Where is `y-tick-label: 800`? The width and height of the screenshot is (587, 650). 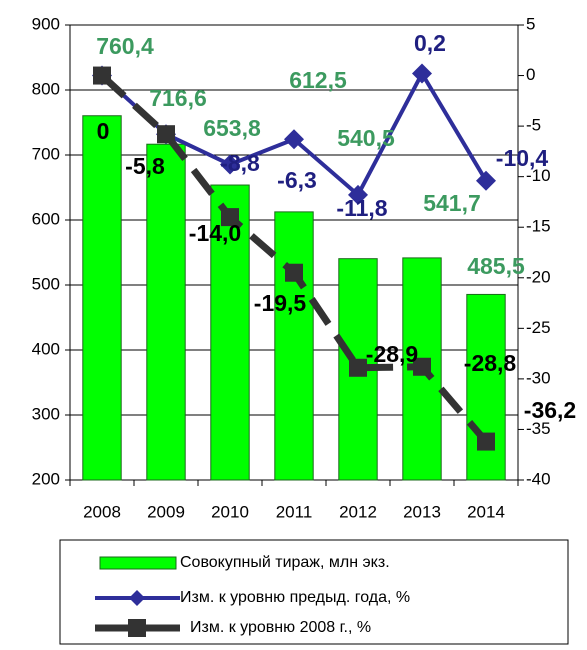 y-tick-label: 800 is located at coordinates (46, 88).